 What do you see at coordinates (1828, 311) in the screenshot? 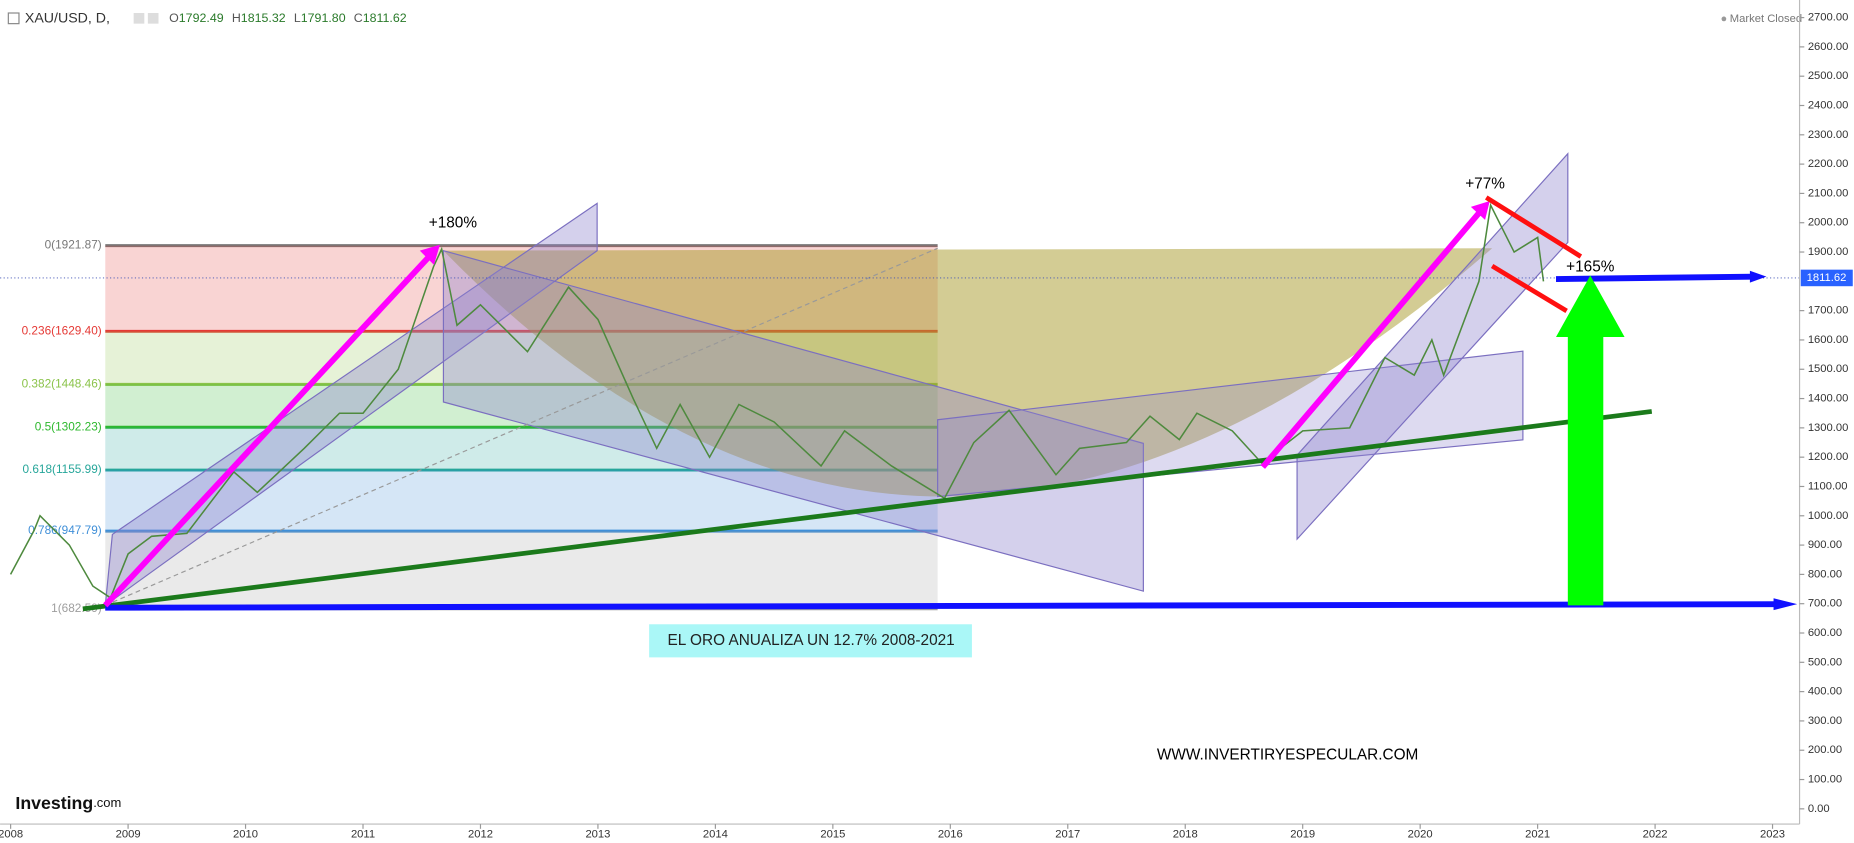
I see `y-tick-label: 1700.00` at bounding box center [1828, 311].